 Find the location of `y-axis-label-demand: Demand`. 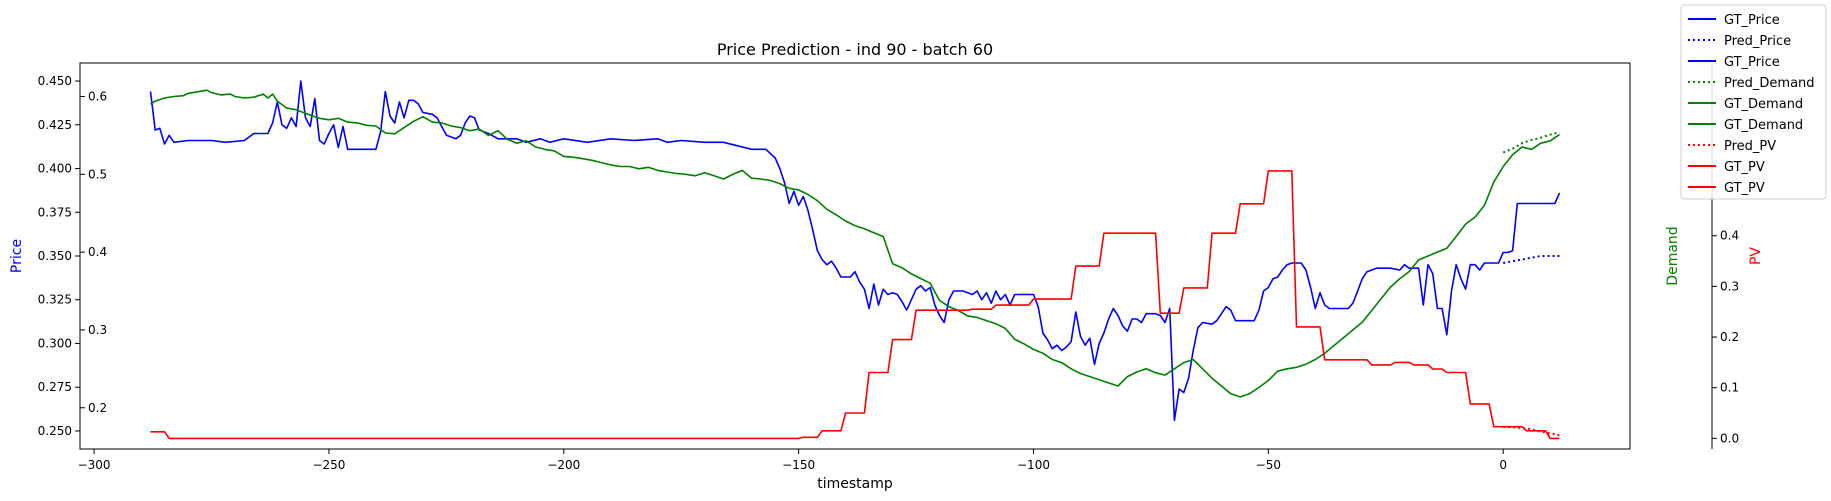

y-axis-label-demand: Demand is located at coordinates (1673, 255).